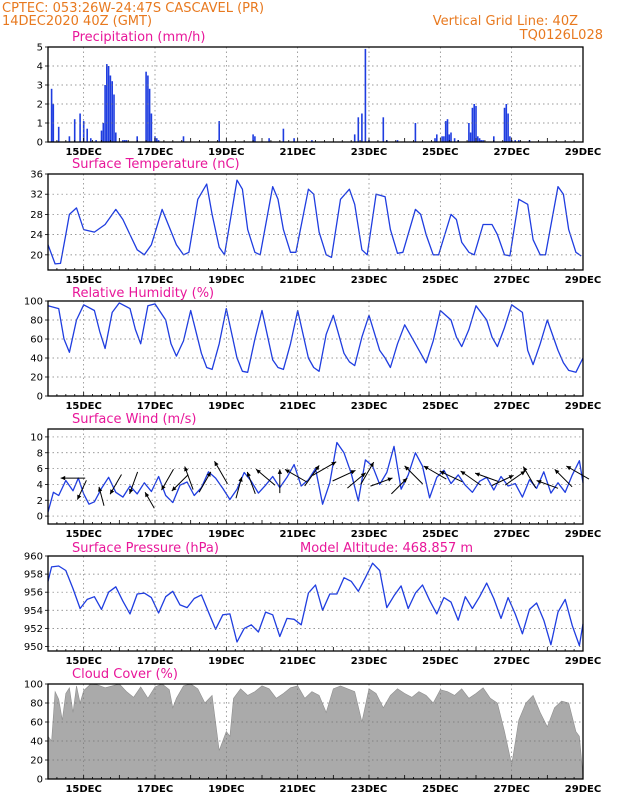  I want to click on humidity-line, so click(315, 337).